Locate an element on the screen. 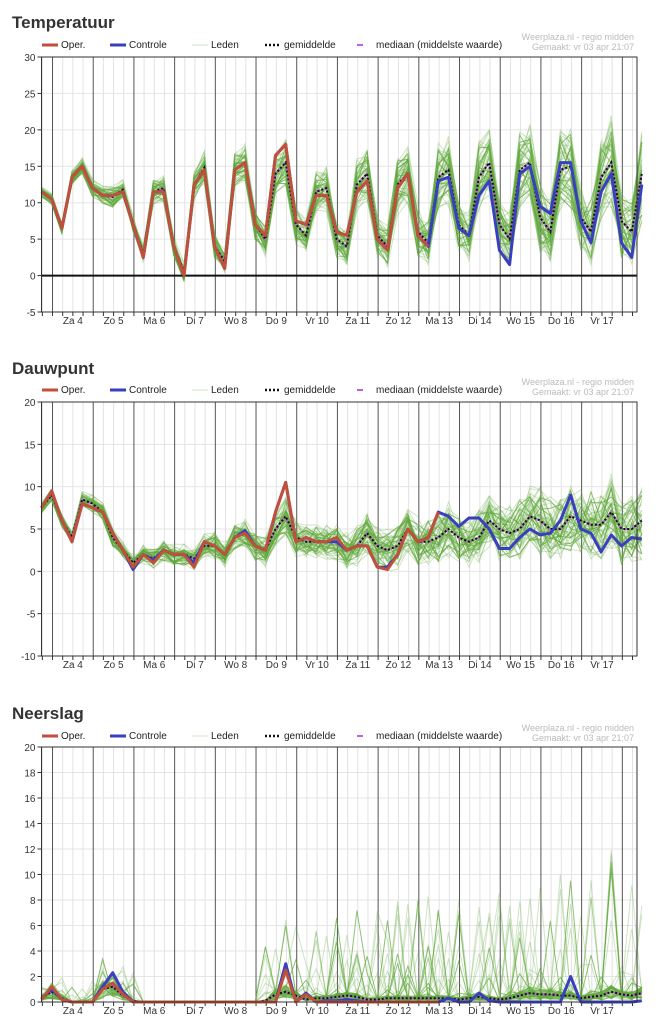 This screenshot has height=1029, width=671. x-day-label: Zo 12 is located at coordinates (399, 665).